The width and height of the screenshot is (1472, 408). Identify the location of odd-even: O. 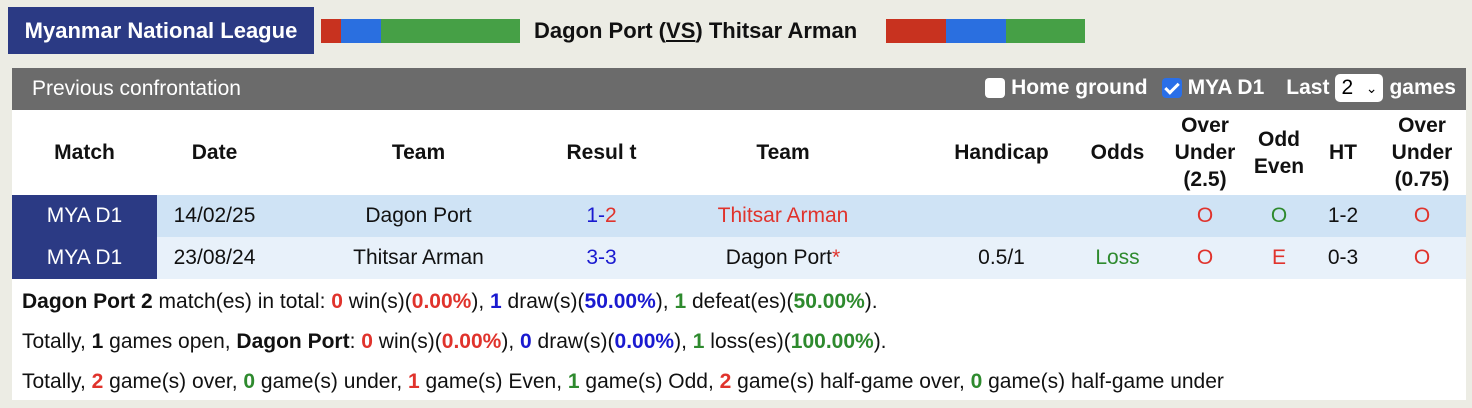
(1279, 216).